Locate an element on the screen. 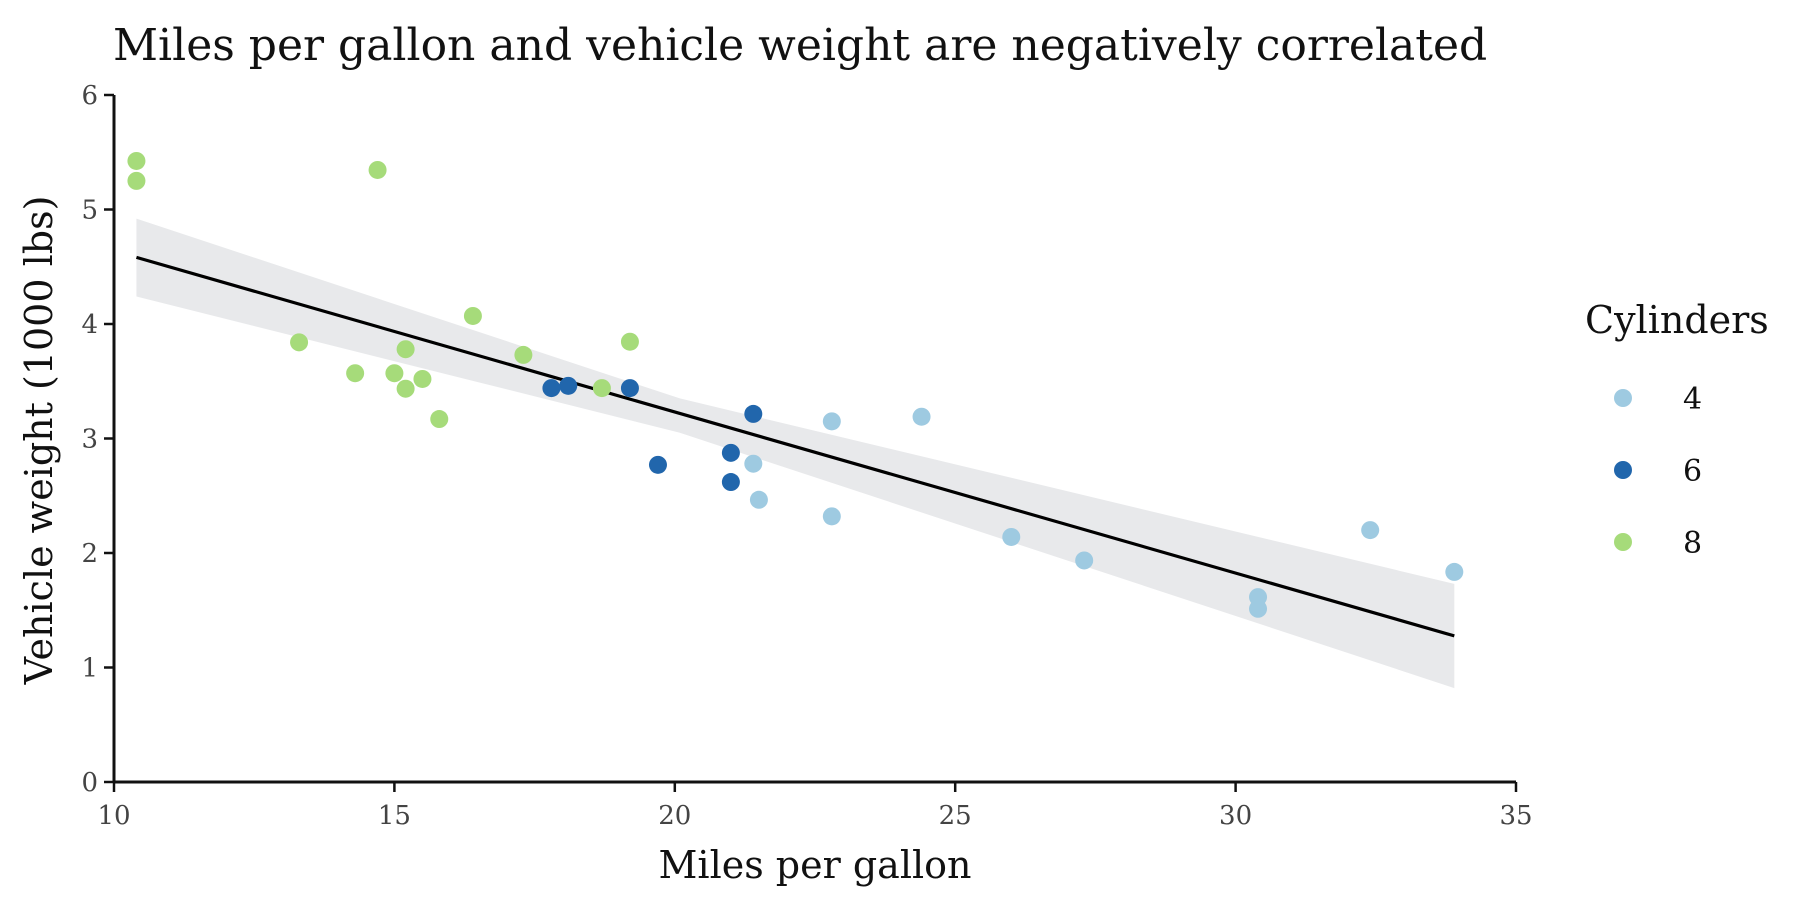 The width and height of the screenshot is (1800, 900). legend-label-8: 8 is located at coordinates (1692, 543).